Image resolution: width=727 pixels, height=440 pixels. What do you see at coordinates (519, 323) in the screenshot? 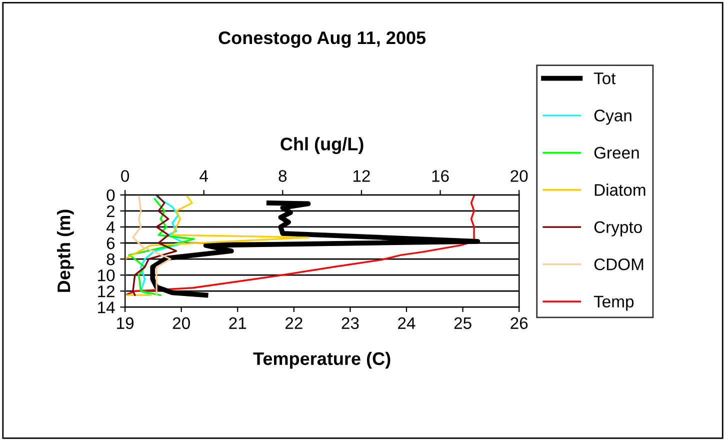
I see `x-tick-label: 26` at bounding box center [519, 323].